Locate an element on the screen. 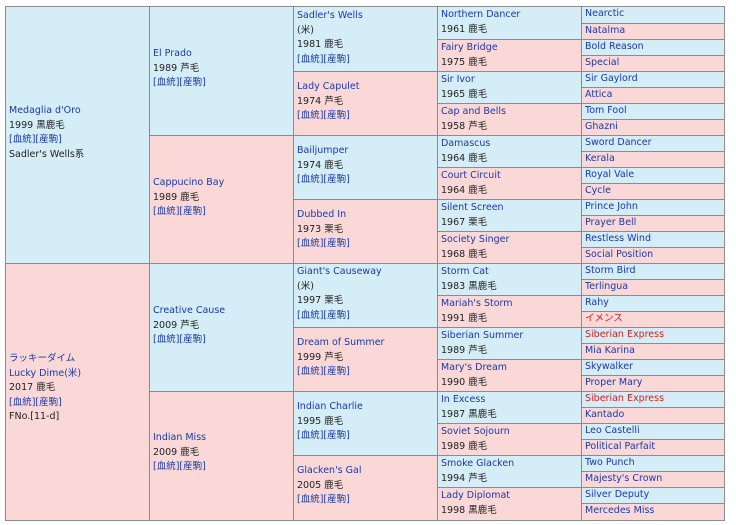 The height and width of the screenshot is (525, 736). ancestor-link: Rahy is located at coordinates (597, 302).